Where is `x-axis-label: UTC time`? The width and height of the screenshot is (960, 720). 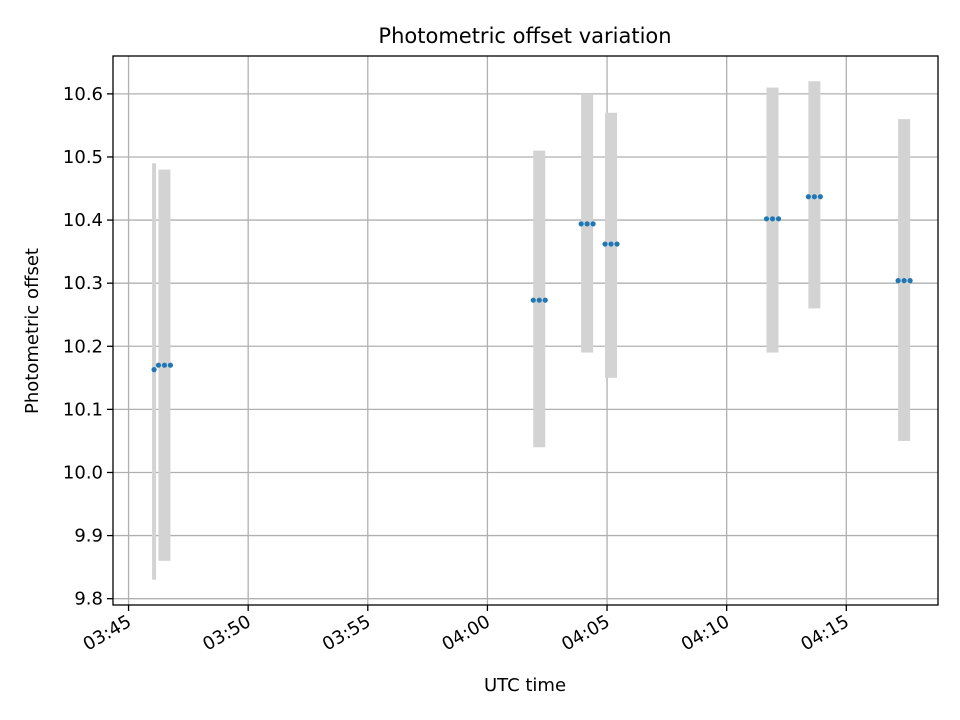
x-axis-label: UTC time is located at coordinates (525, 685).